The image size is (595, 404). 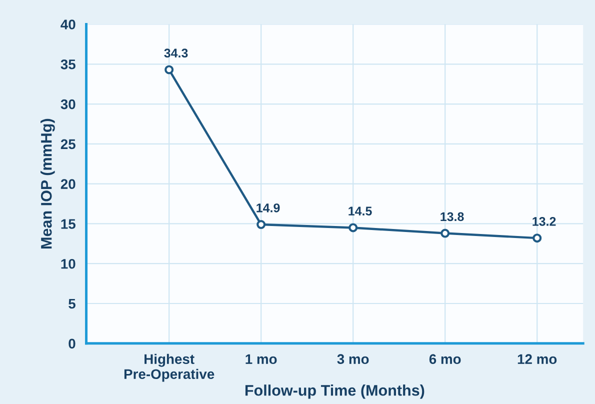 What do you see at coordinates (68, 184) in the screenshot?
I see `y-tick-label: 20` at bounding box center [68, 184].